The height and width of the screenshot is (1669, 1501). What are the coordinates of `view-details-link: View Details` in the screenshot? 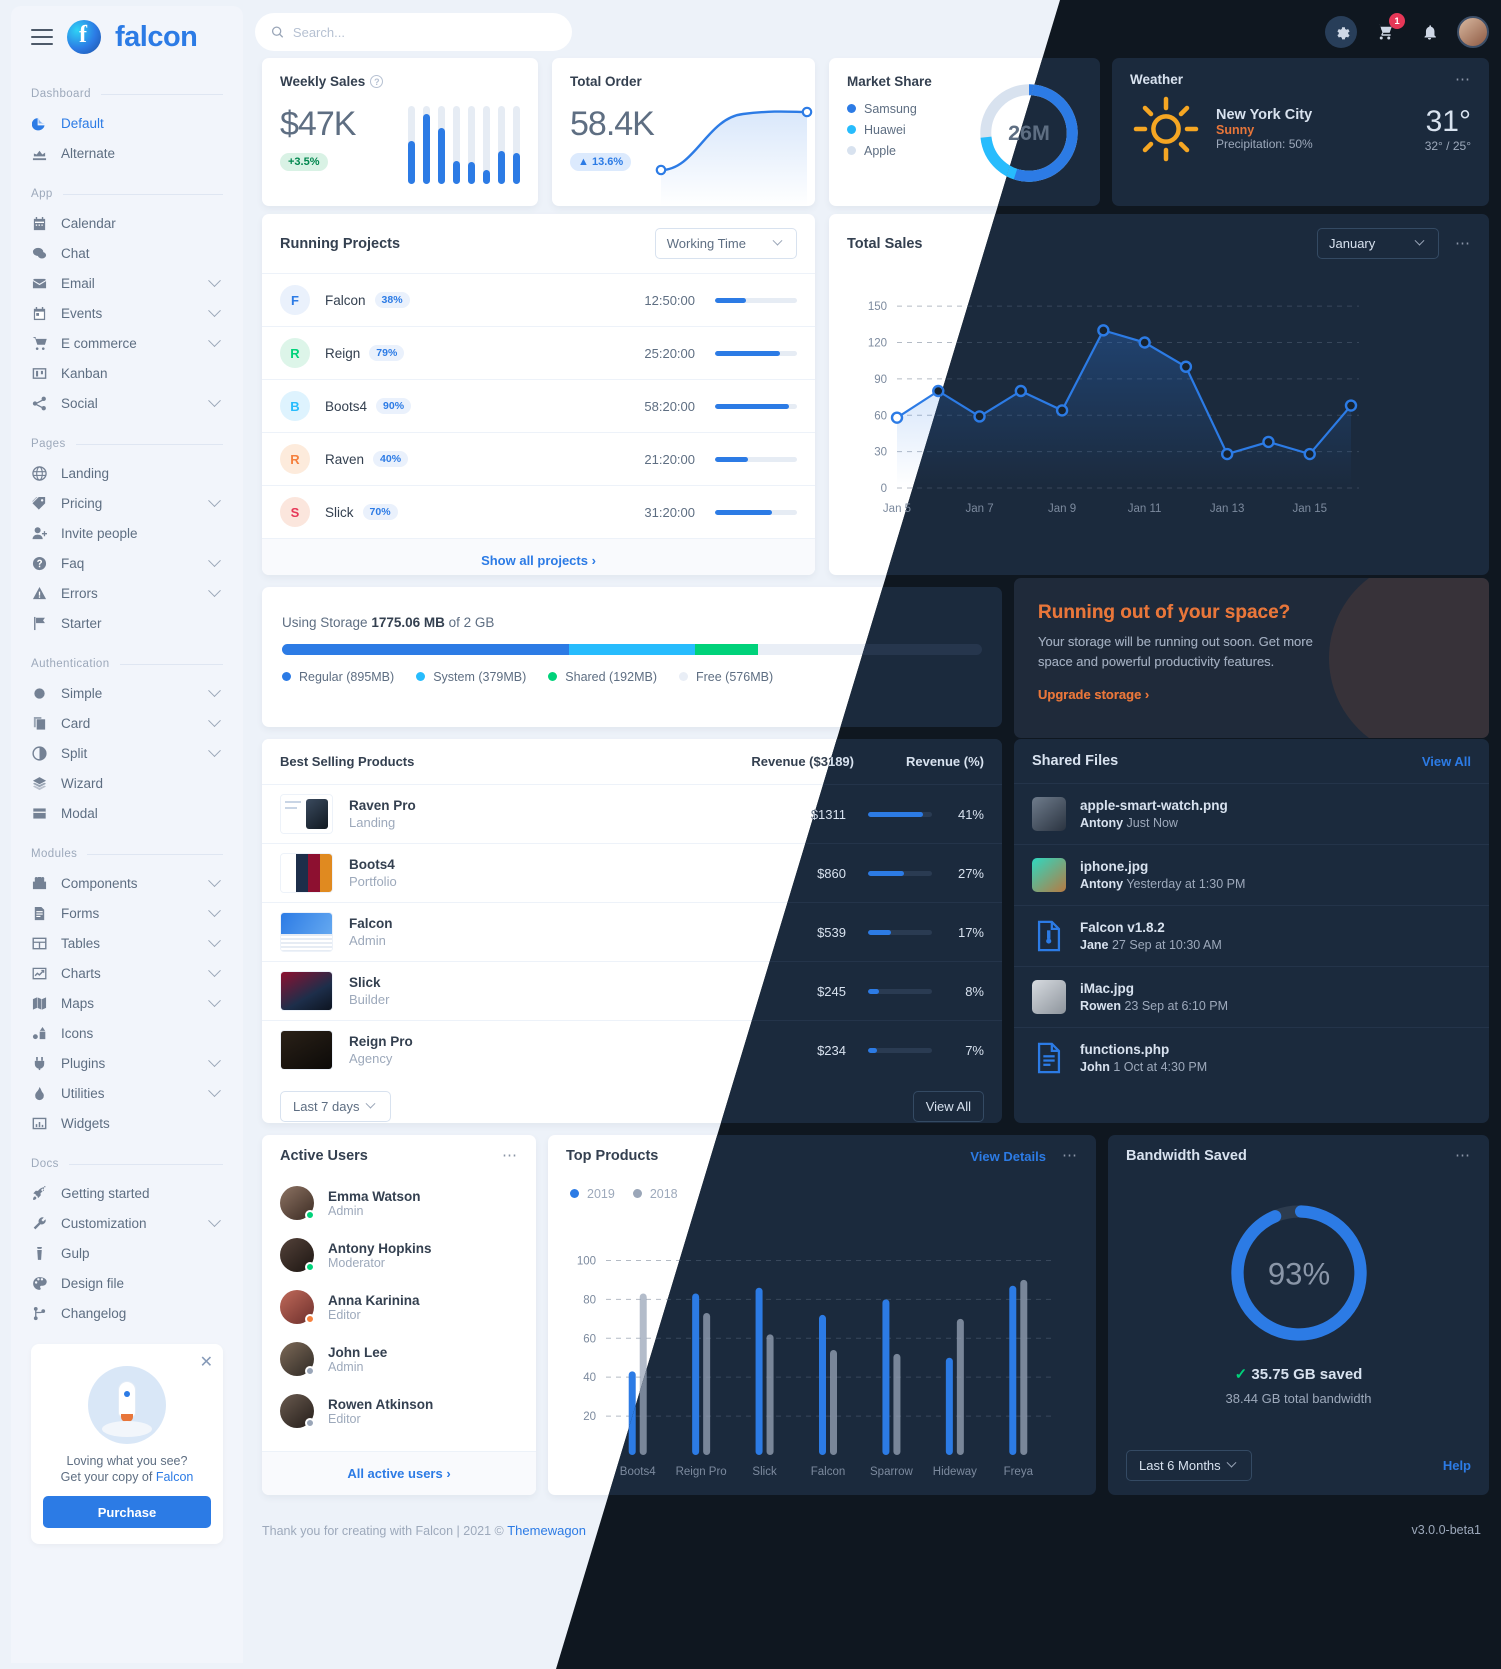 It's located at (1008, 1156).